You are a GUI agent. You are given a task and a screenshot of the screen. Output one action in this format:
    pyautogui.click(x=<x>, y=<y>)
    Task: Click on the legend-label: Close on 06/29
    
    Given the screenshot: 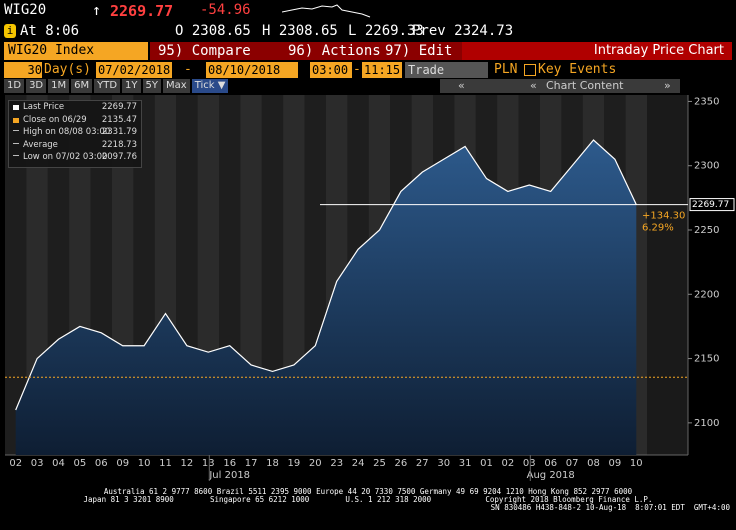 What is the action you would take?
    pyautogui.click(x=55, y=119)
    